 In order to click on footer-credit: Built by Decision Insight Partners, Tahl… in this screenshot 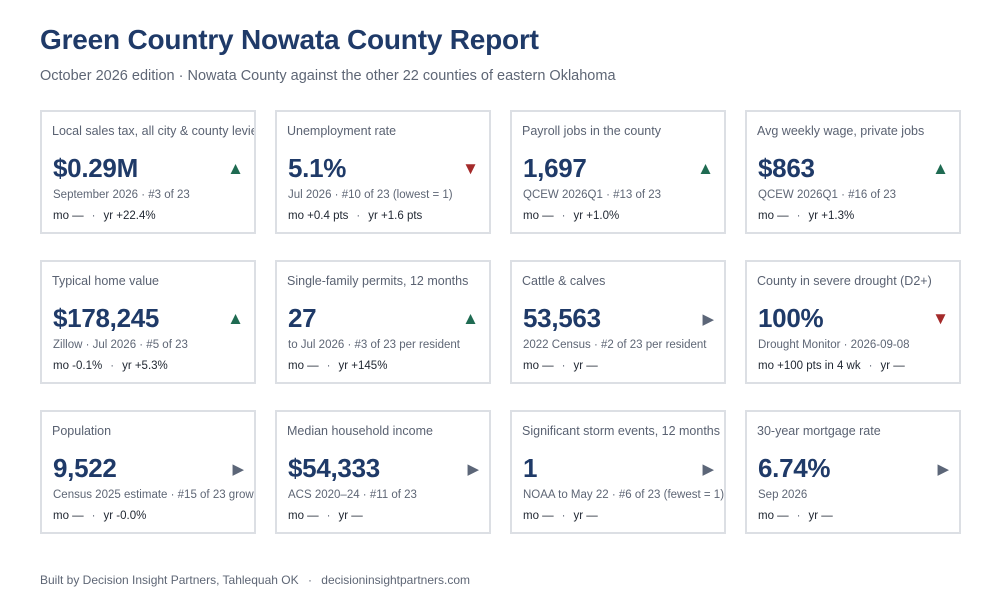, I will do `click(169, 580)`.